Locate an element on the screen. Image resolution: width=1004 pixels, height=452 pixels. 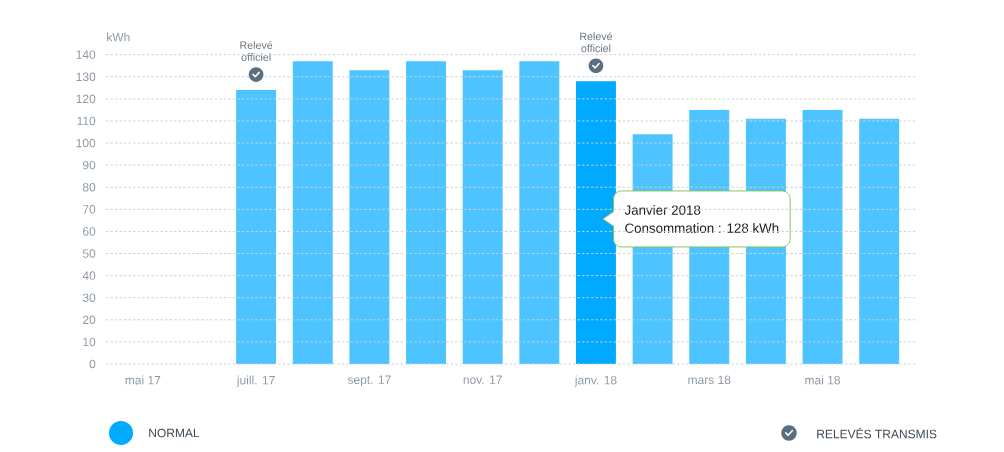
y-tick-label: 130 is located at coordinates (86, 77).